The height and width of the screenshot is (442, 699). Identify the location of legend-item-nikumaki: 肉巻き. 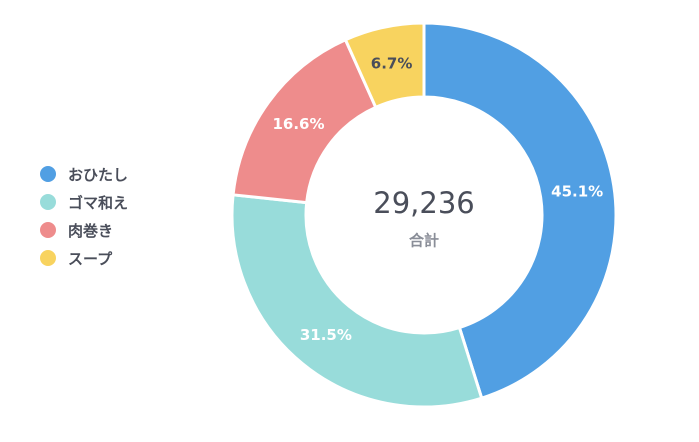
(84, 230).